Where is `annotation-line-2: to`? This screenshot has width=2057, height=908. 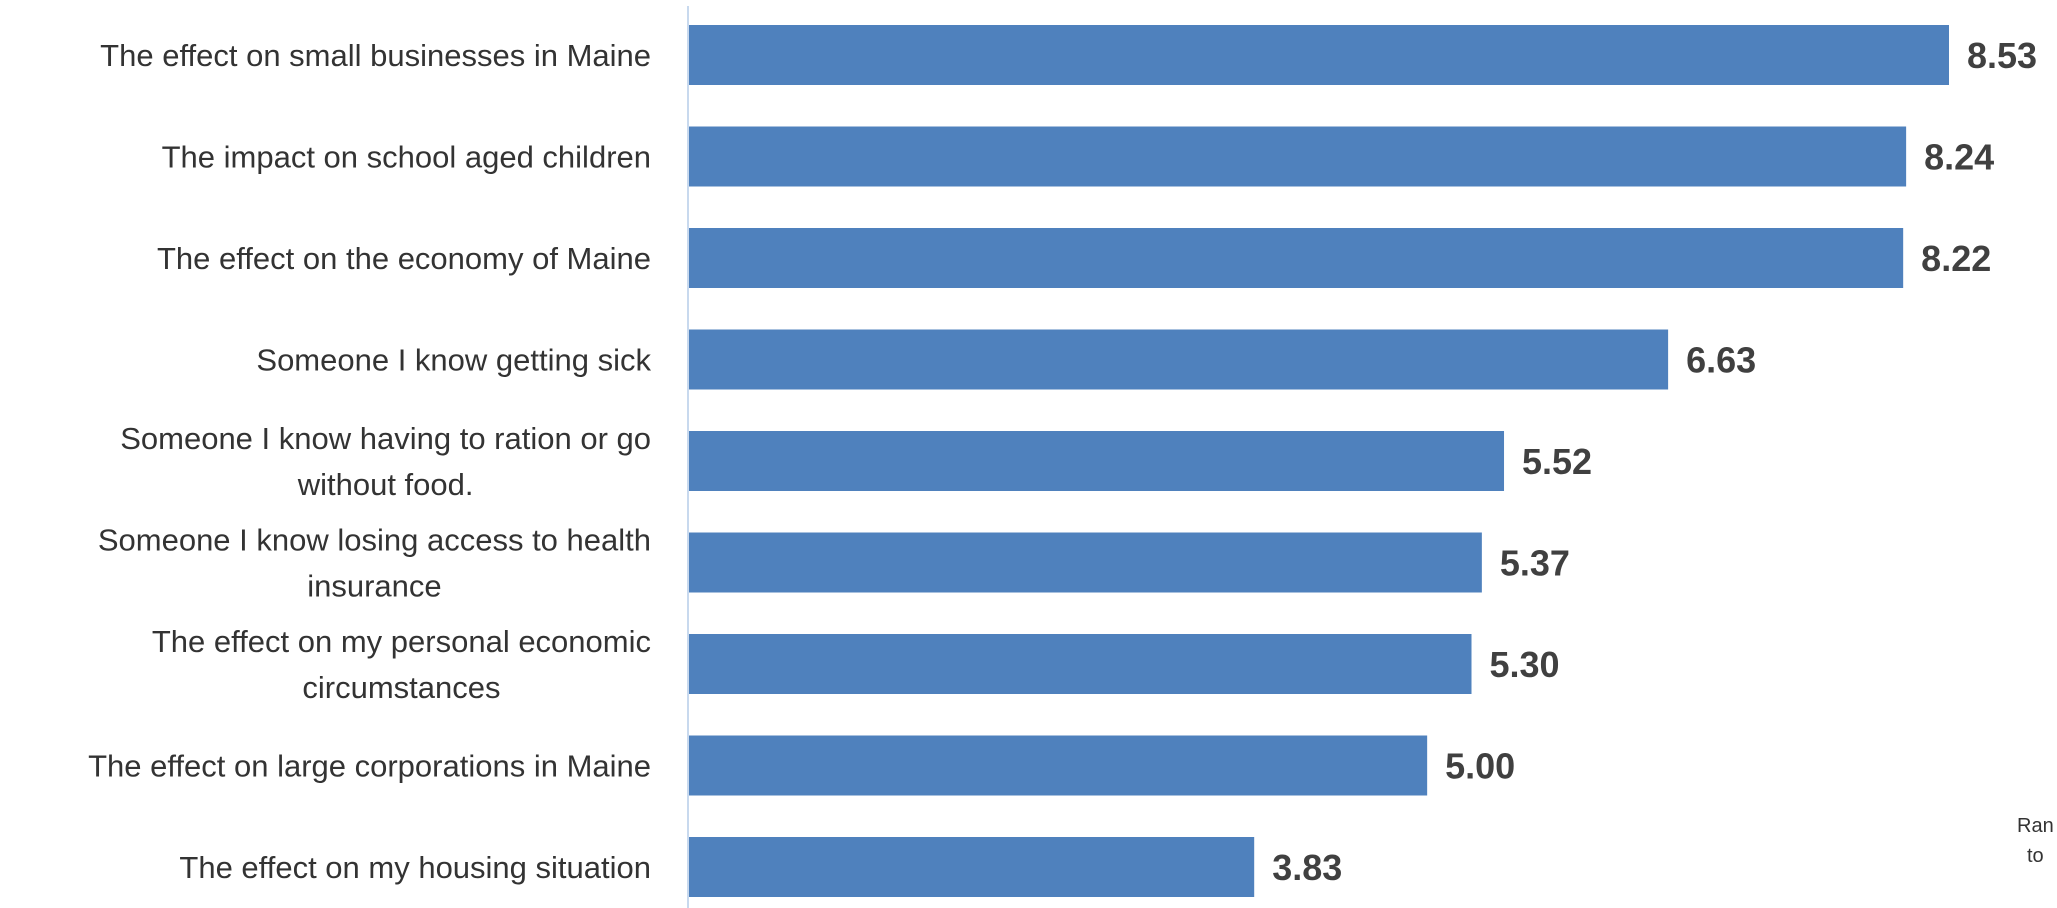 annotation-line-2: to is located at coordinates (2035, 856).